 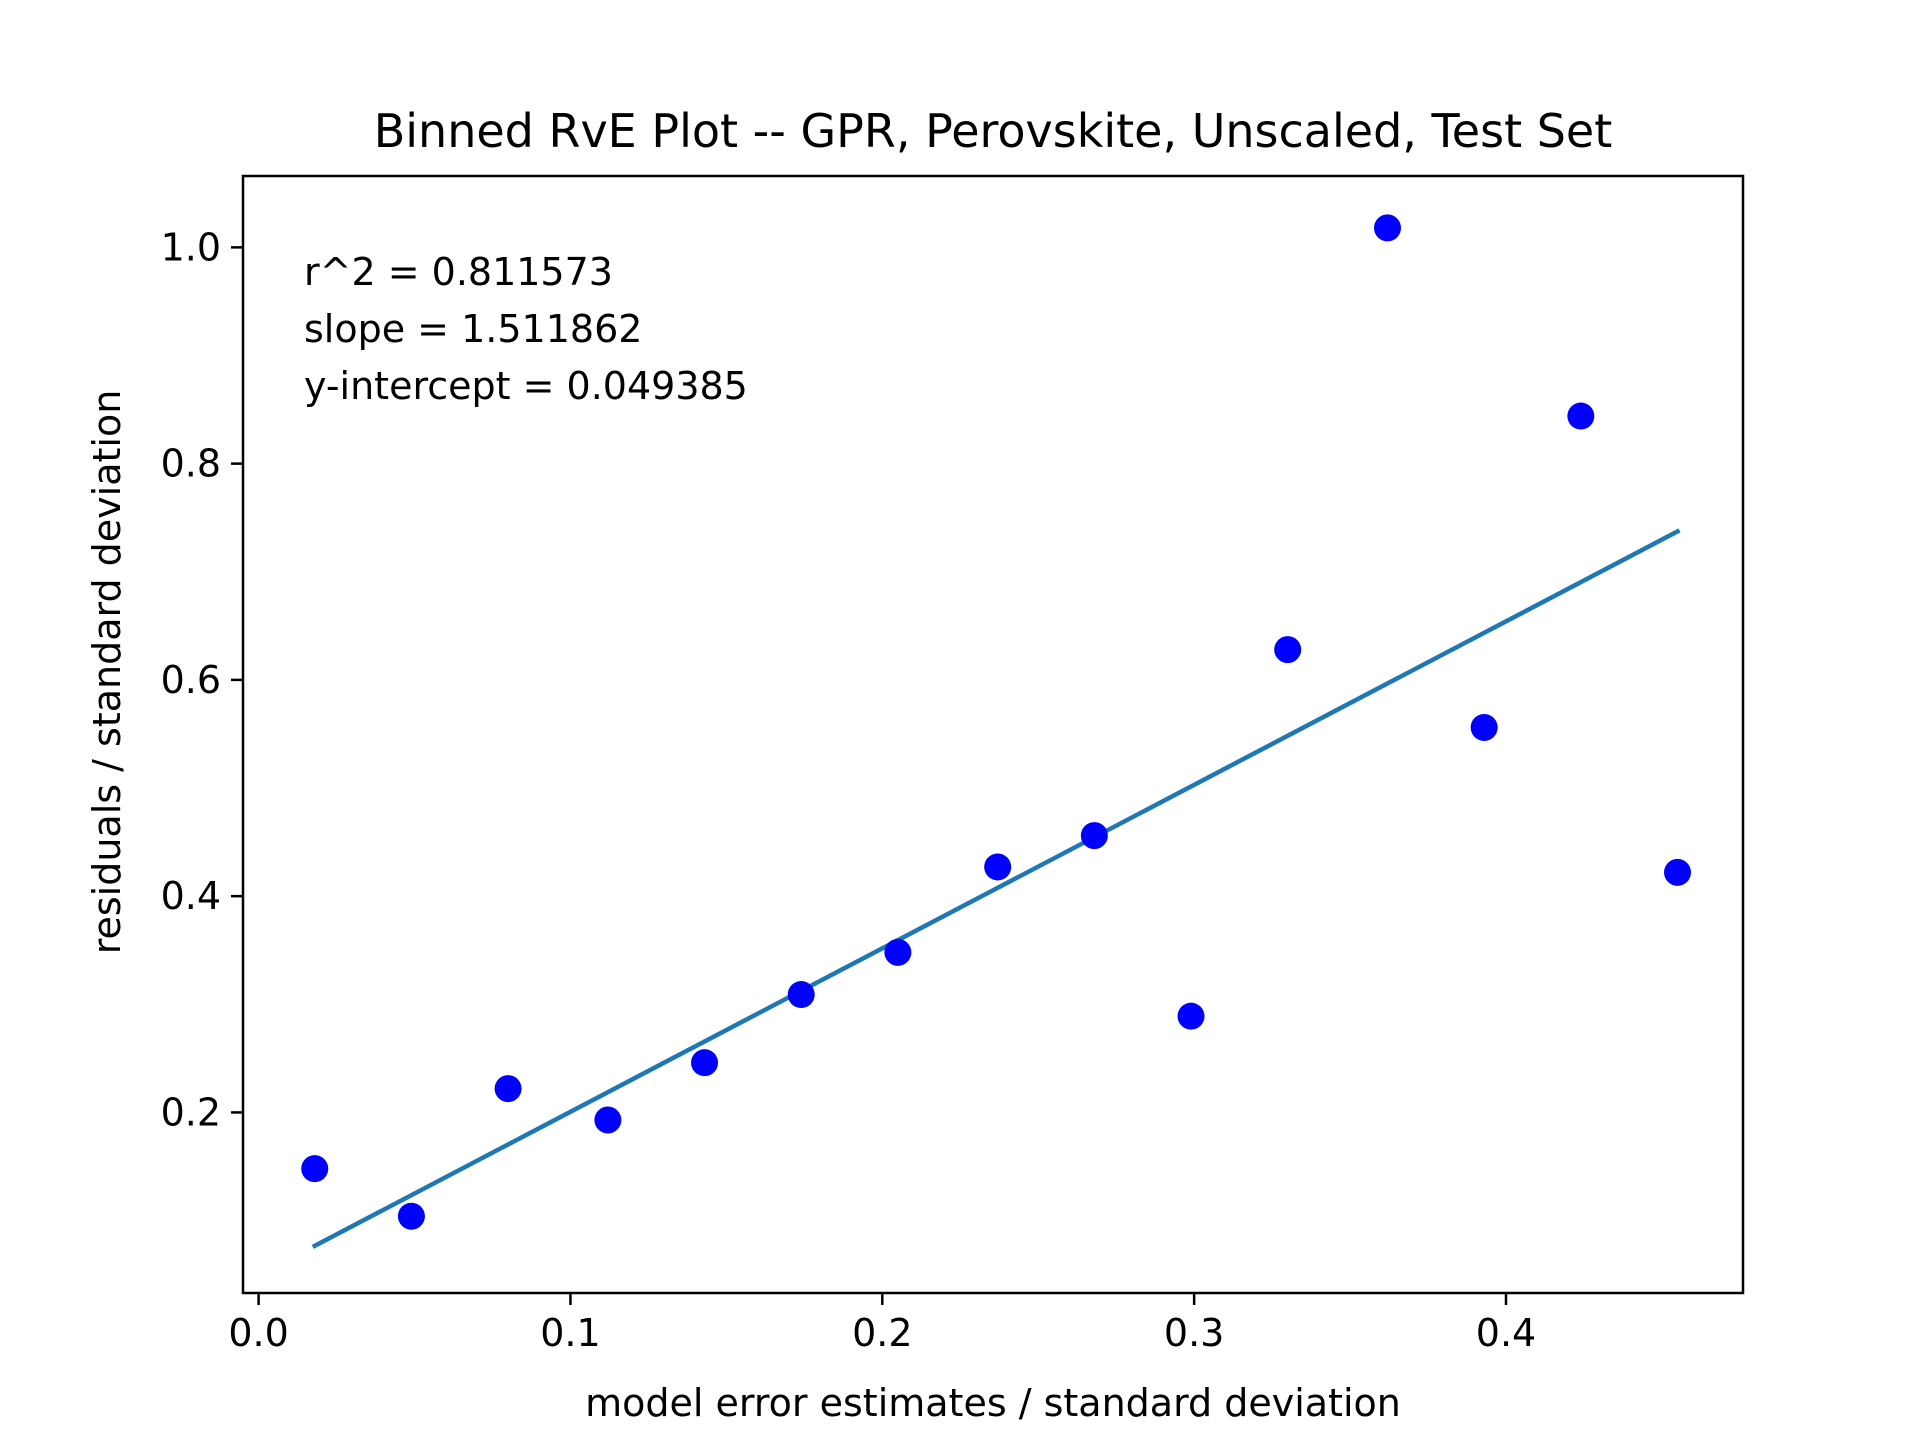 What do you see at coordinates (258, 1333) in the screenshot?
I see `x-tick-label: 0.0` at bounding box center [258, 1333].